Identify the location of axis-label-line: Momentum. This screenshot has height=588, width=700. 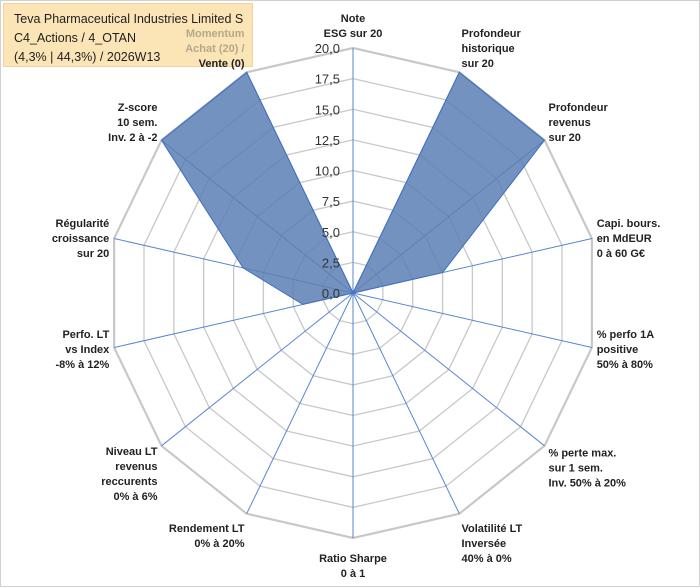
(215, 34).